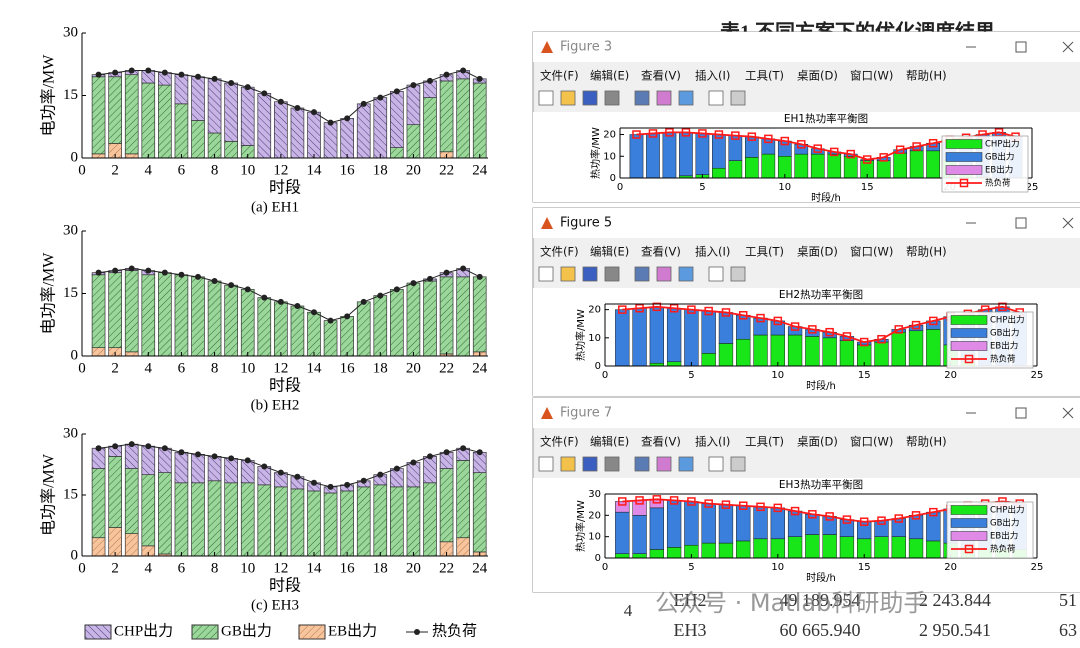  Describe the element at coordinates (1068, 223) in the screenshot. I see `close-button` at that location.